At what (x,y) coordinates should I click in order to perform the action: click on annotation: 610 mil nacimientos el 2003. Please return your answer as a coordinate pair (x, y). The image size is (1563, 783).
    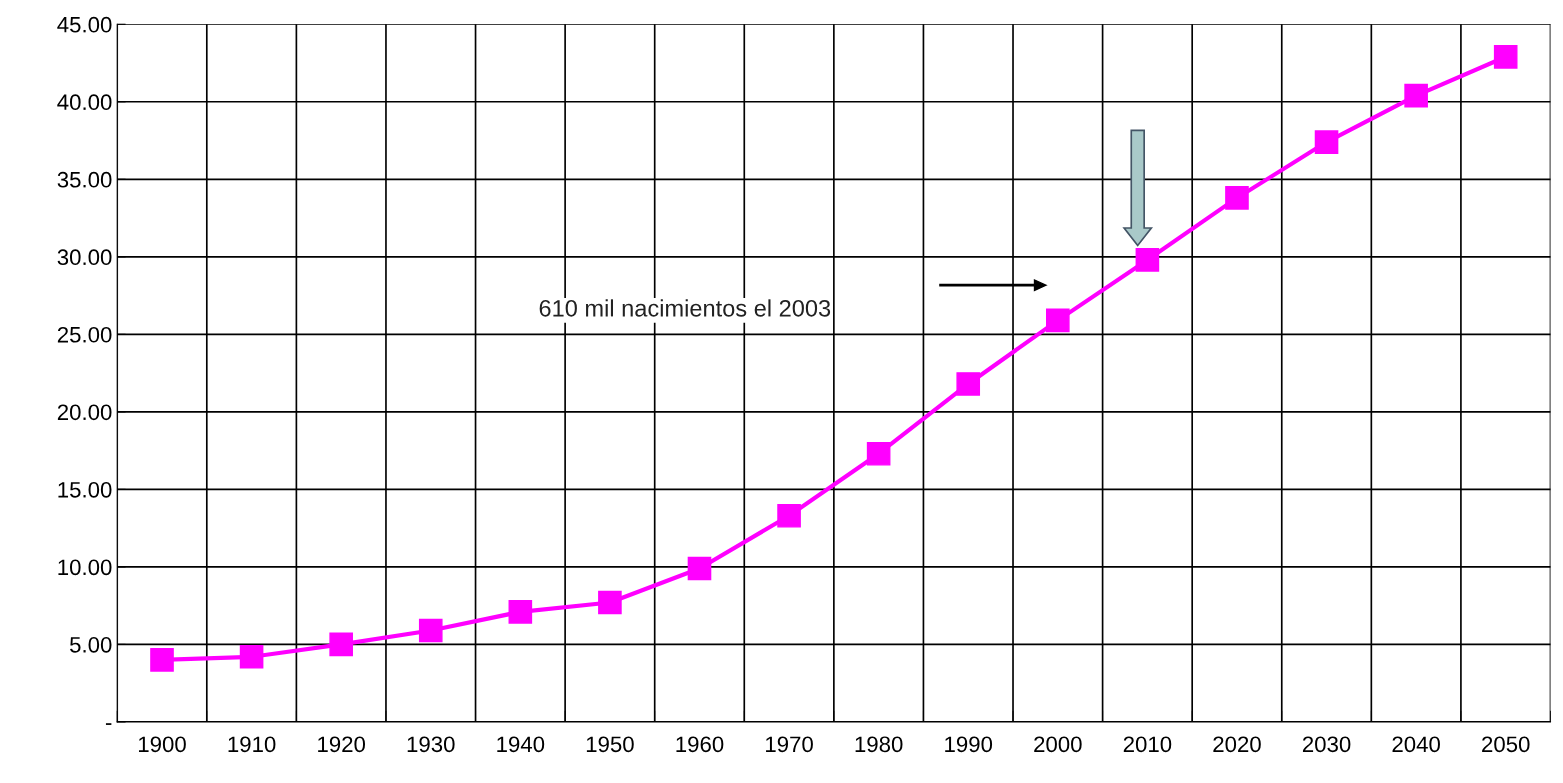
    Looking at the image, I should click on (685, 308).